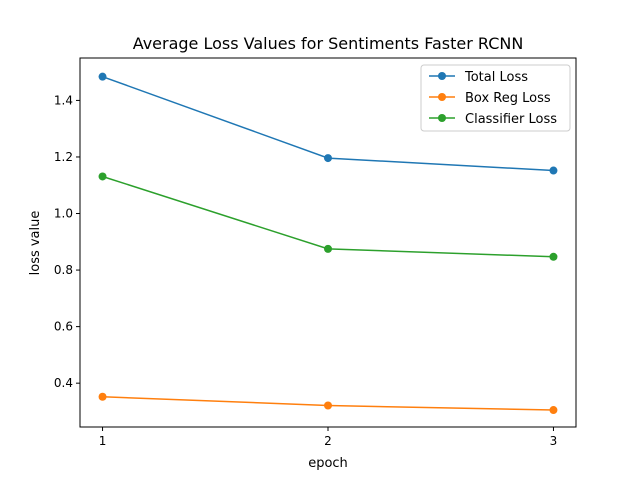 Image resolution: width=640 pixels, height=480 pixels. What do you see at coordinates (103, 441) in the screenshot?
I see `x-tick-label: 1` at bounding box center [103, 441].